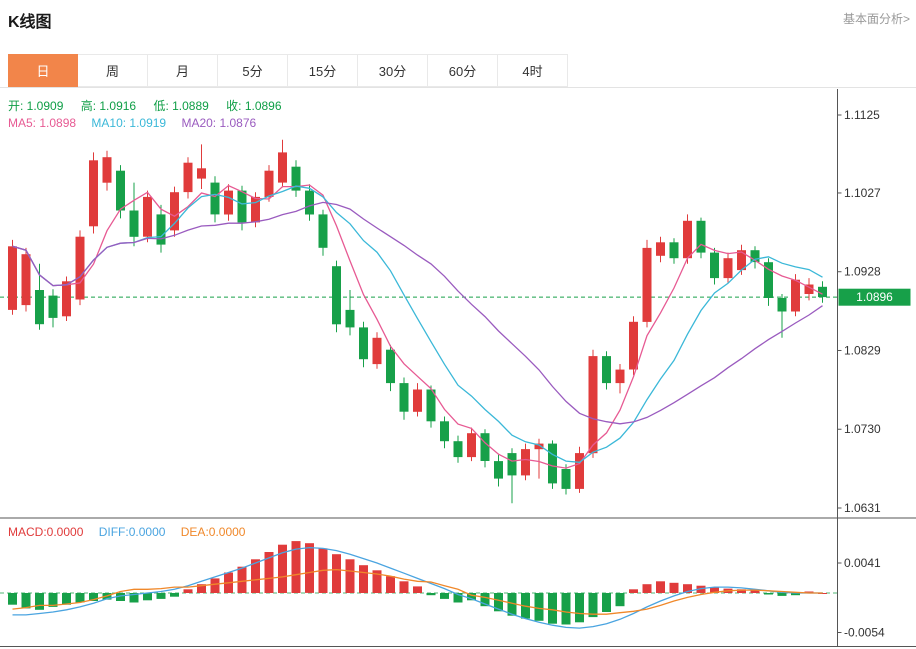 This screenshot has height=649, width=916. I want to click on high-value: 高: 1.0916, so click(108, 106).